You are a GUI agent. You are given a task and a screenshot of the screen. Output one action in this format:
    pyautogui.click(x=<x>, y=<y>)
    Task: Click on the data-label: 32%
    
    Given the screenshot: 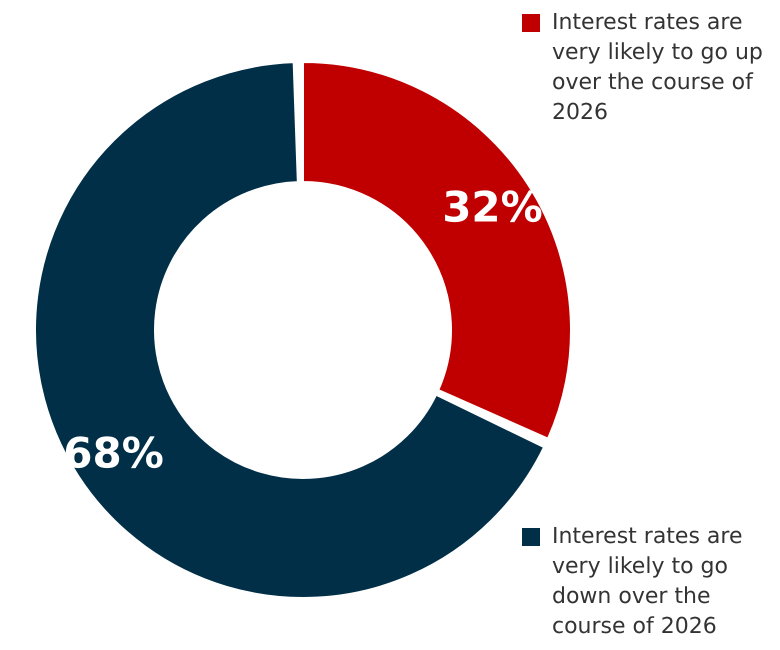 What is the action you would take?
    pyautogui.click(x=492, y=207)
    